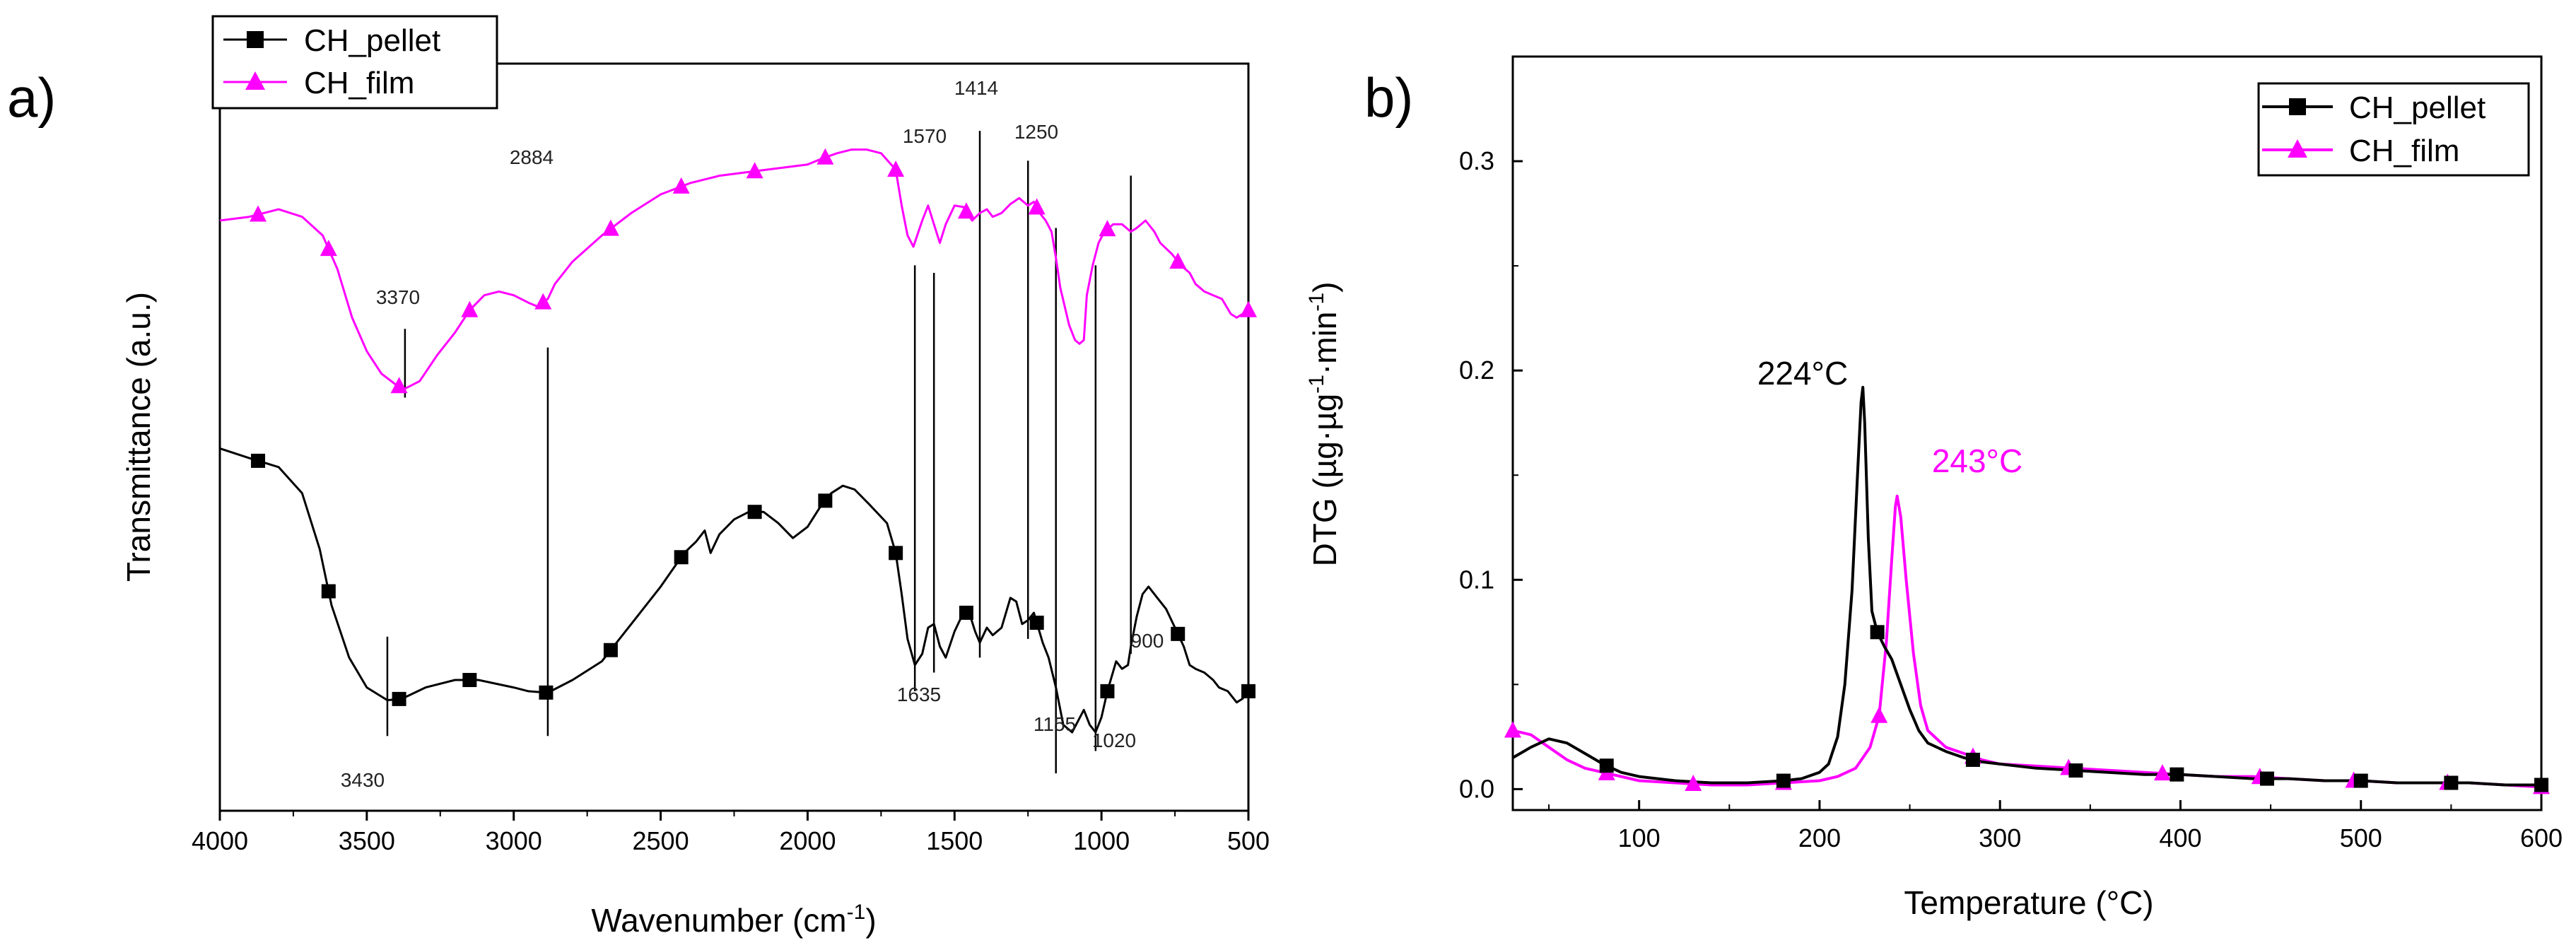 The image size is (2576, 950). What do you see at coordinates (255, 39) in the screenshot?
I see `legend-a-pellet-marker` at bounding box center [255, 39].